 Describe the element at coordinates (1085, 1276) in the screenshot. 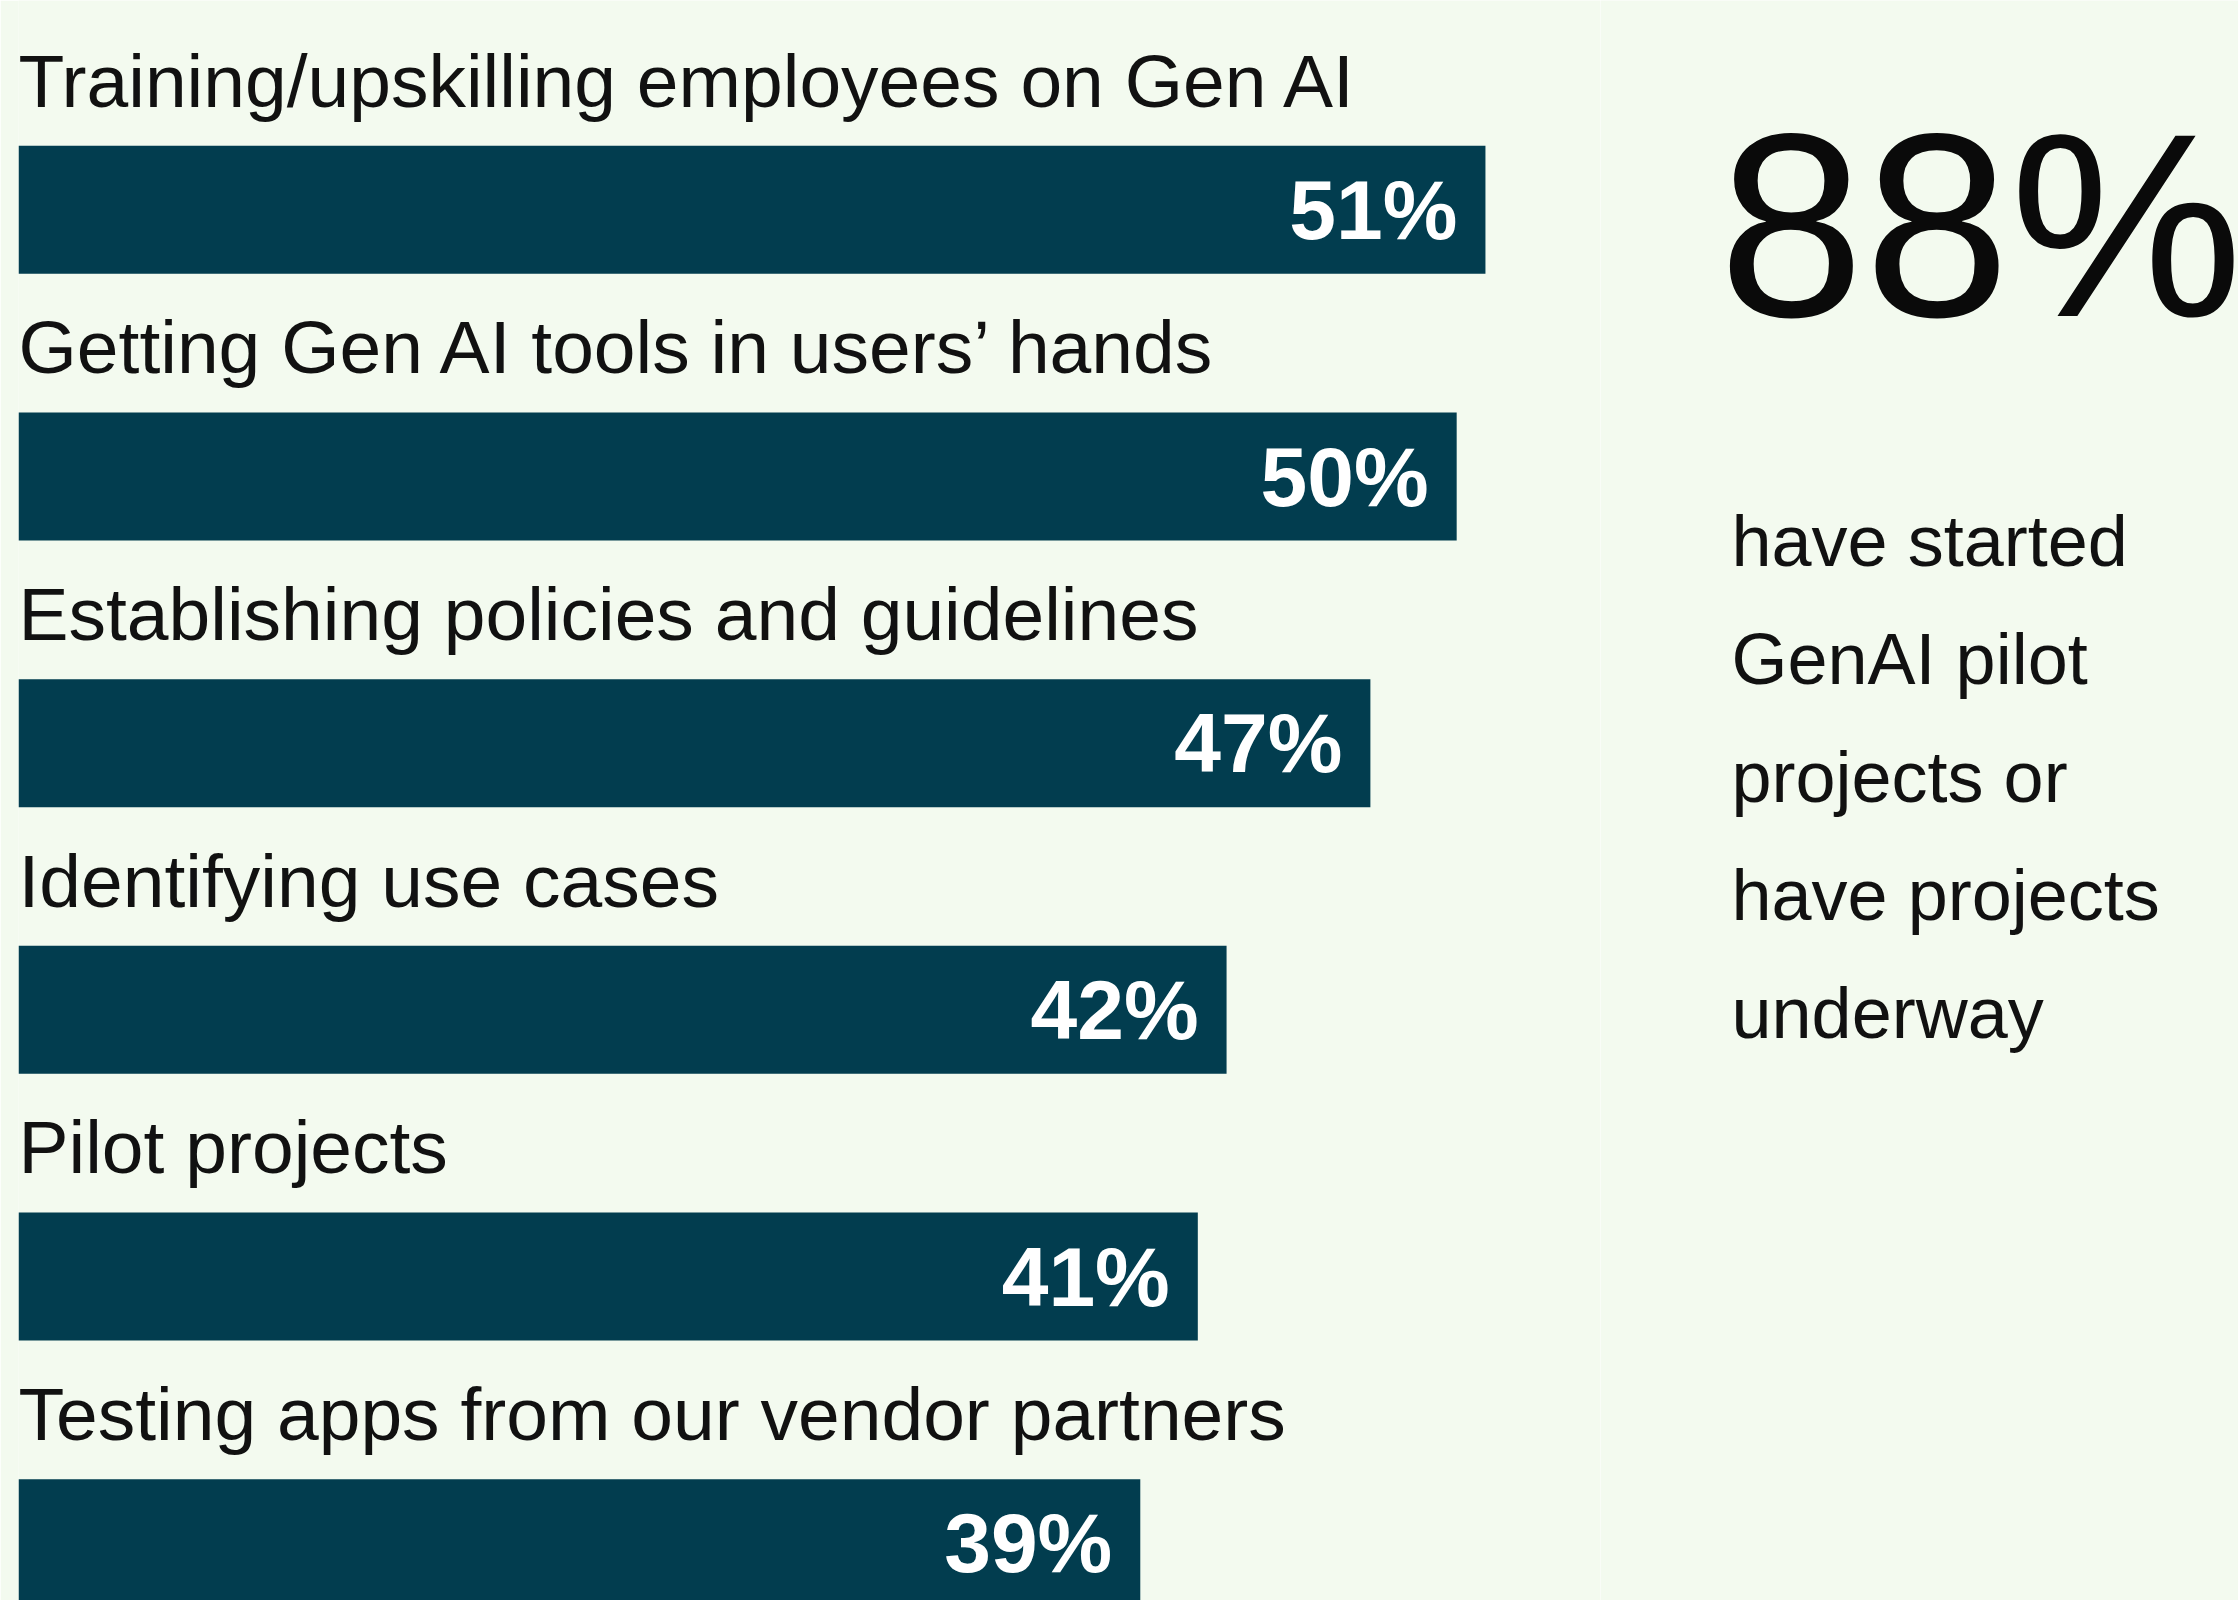

I see `data-label: 41%` at that location.